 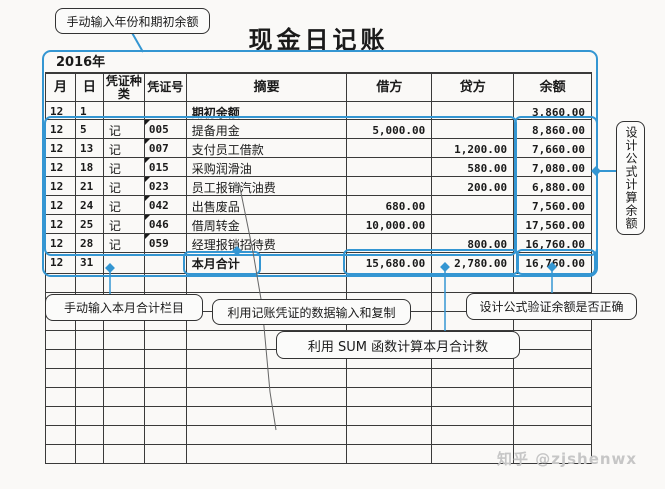 What do you see at coordinates (553, 186) in the screenshot?
I see `cell-balance: 6,880.00` at bounding box center [553, 186].